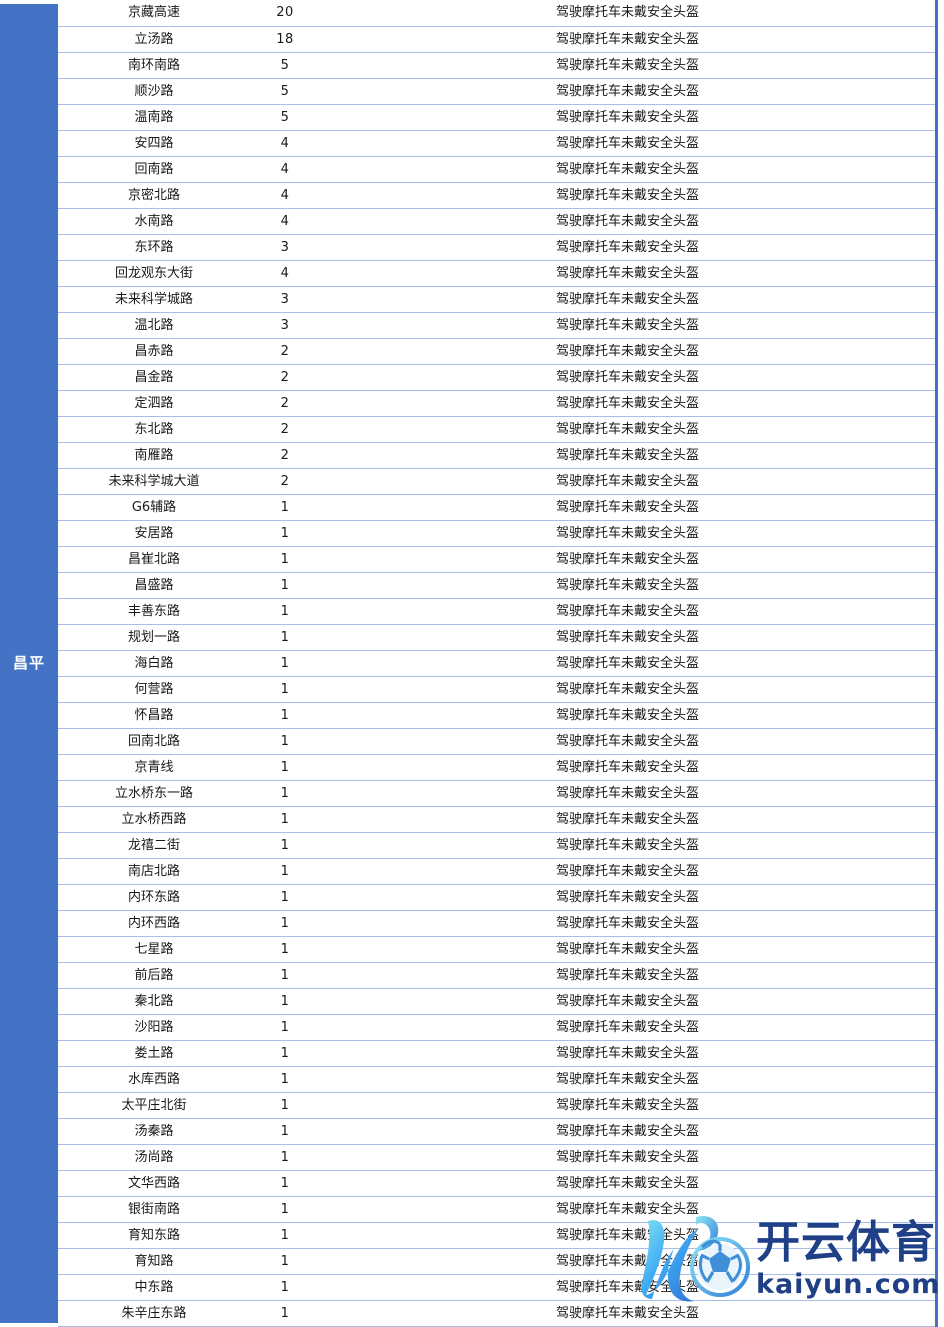 The height and width of the screenshot is (1327, 944). What do you see at coordinates (496, 247) in the screenshot?
I see `table-row: 东环路 3 驾驶摩托车未戴安全头盔` at bounding box center [496, 247].